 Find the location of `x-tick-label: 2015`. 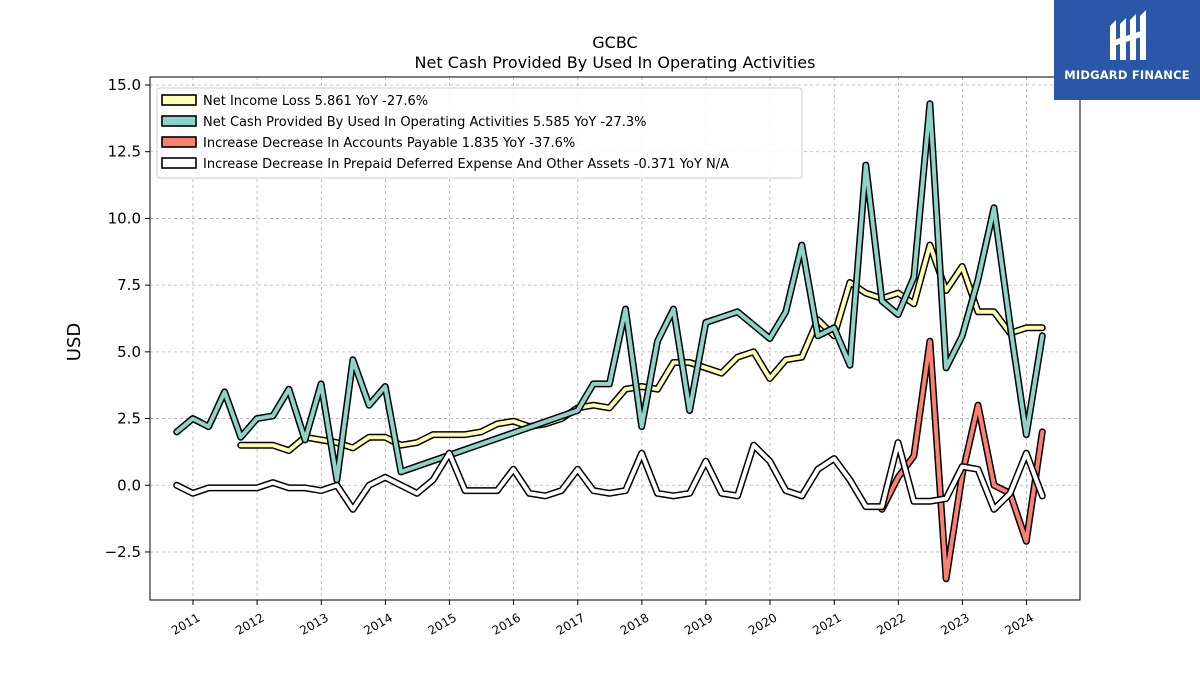

x-tick-label: 2015 is located at coordinates (442, 623).